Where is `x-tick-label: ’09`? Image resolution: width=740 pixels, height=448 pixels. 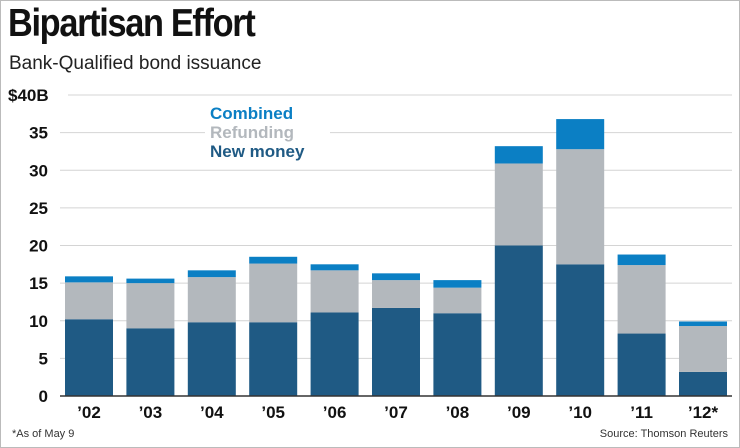 x-tick-label: ’09 is located at coordinates (519, 412).